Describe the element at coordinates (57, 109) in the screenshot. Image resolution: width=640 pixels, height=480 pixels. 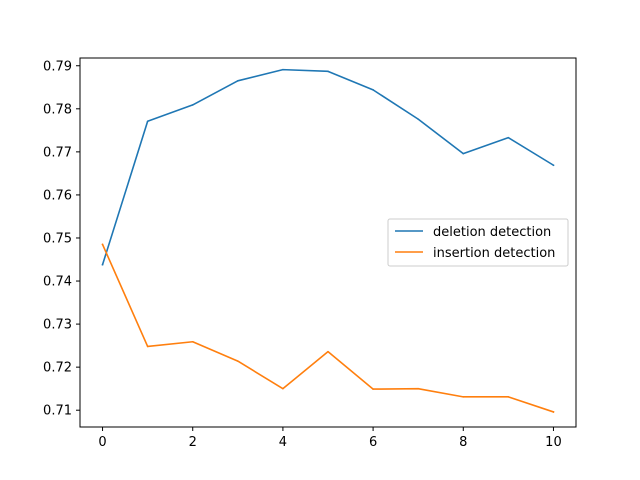
I see `y-tick-label: 0.78` at that location.